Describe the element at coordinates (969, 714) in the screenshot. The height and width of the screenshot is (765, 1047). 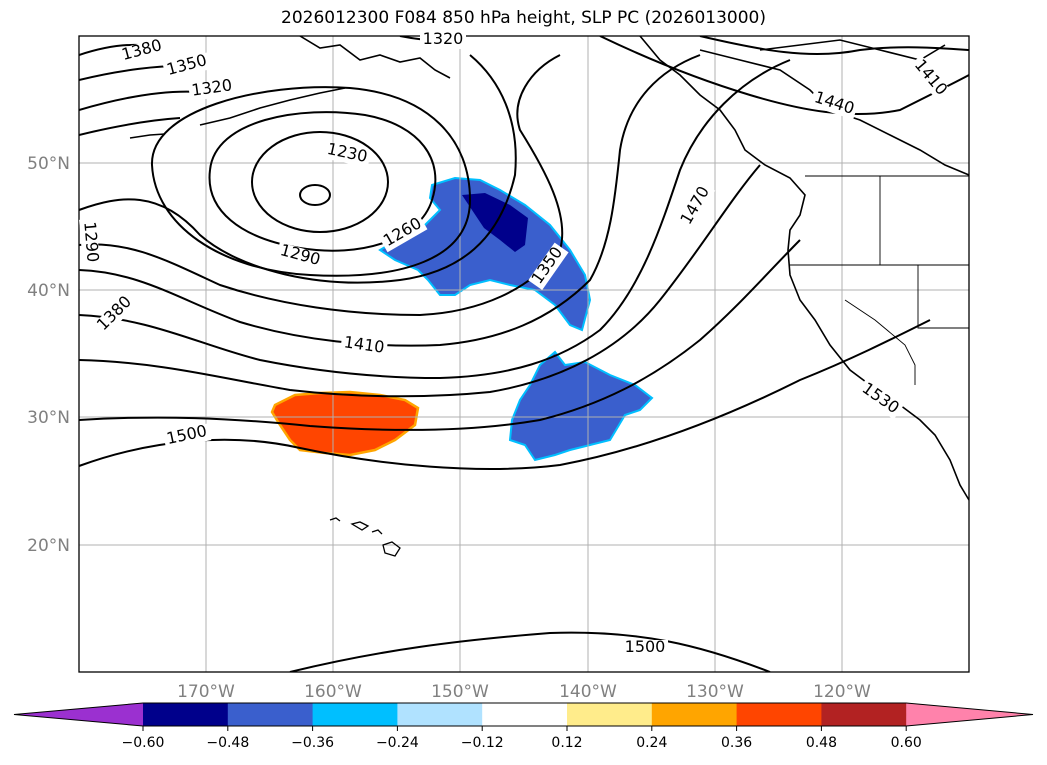
I see `colorbar-extend-max` at that location.